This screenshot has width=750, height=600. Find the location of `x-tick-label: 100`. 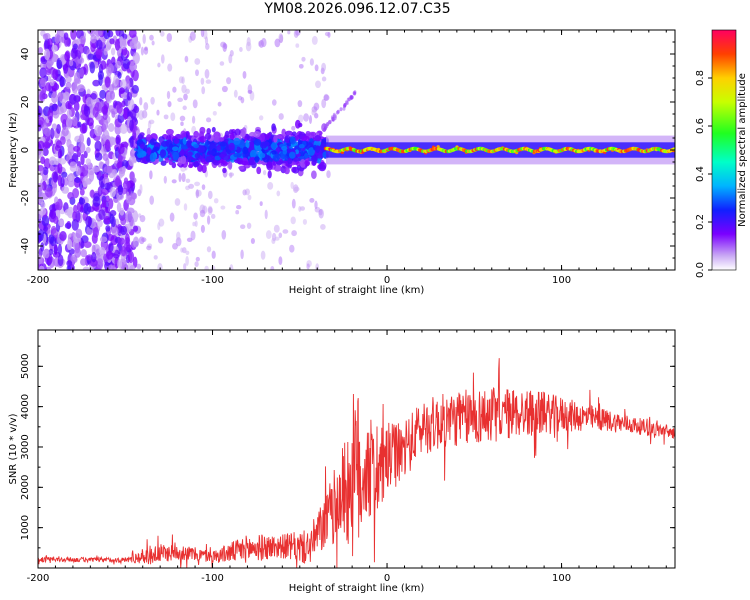

x-tick-label: 100 is located at coordinates (561, 578).